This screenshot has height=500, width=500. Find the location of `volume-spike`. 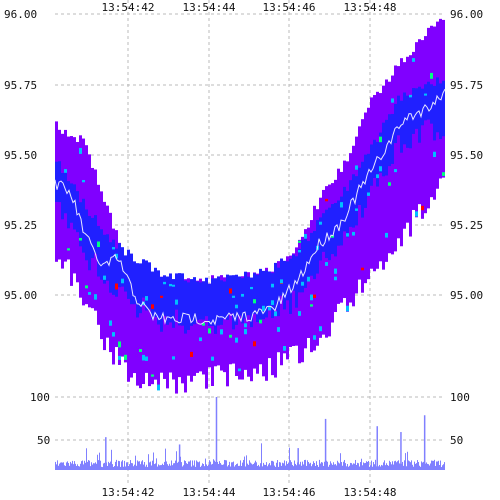

volume-spike is located at coordinates (298, 459).